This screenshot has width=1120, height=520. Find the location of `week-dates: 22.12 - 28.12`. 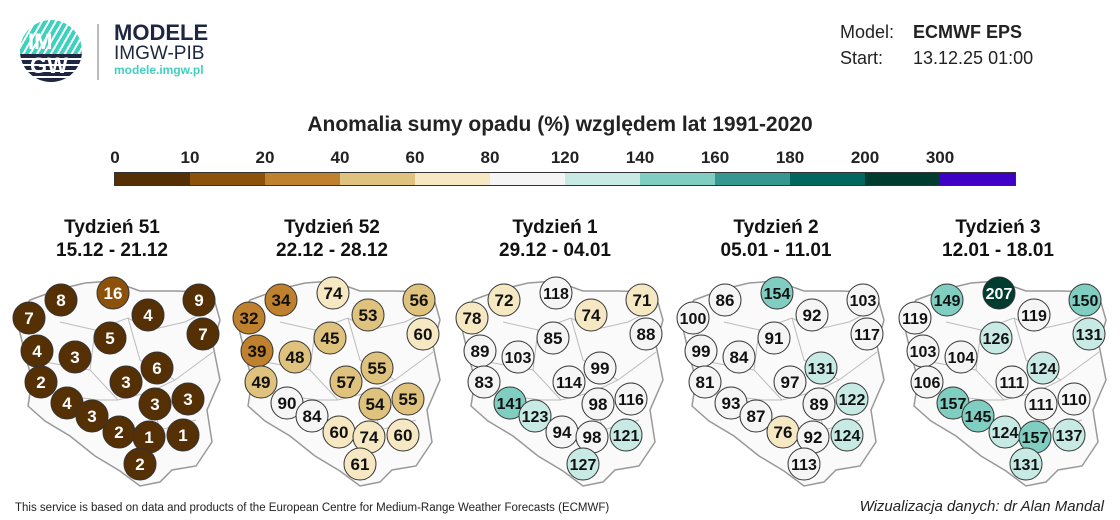

week-dates: 22.12 - 28.12 is located at coordinates (332, 250).